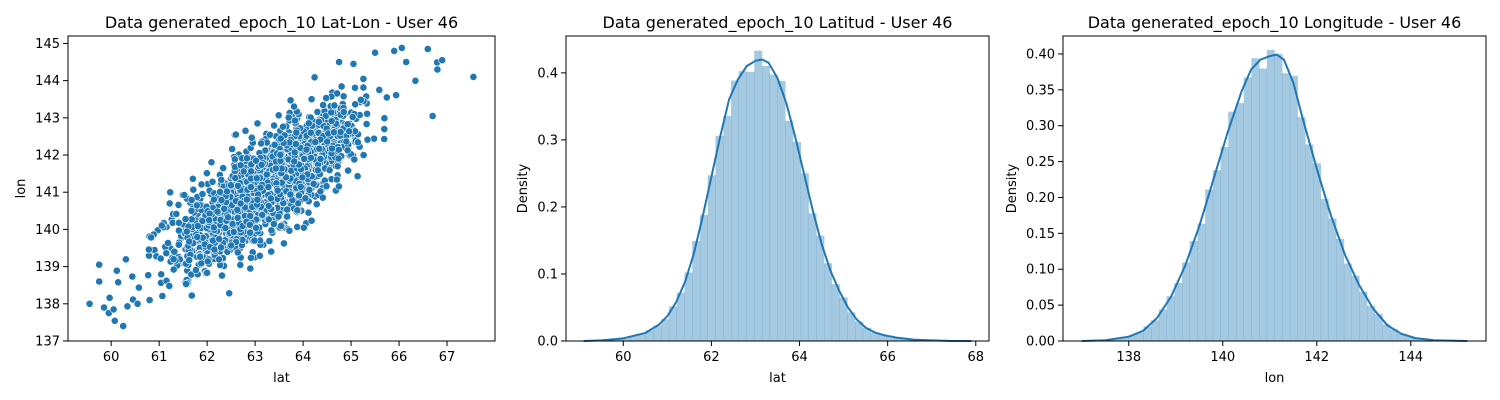  Describe the element at coordinates (47, 230) in the screenshot. I see `y-tick-label: 140` at that location.